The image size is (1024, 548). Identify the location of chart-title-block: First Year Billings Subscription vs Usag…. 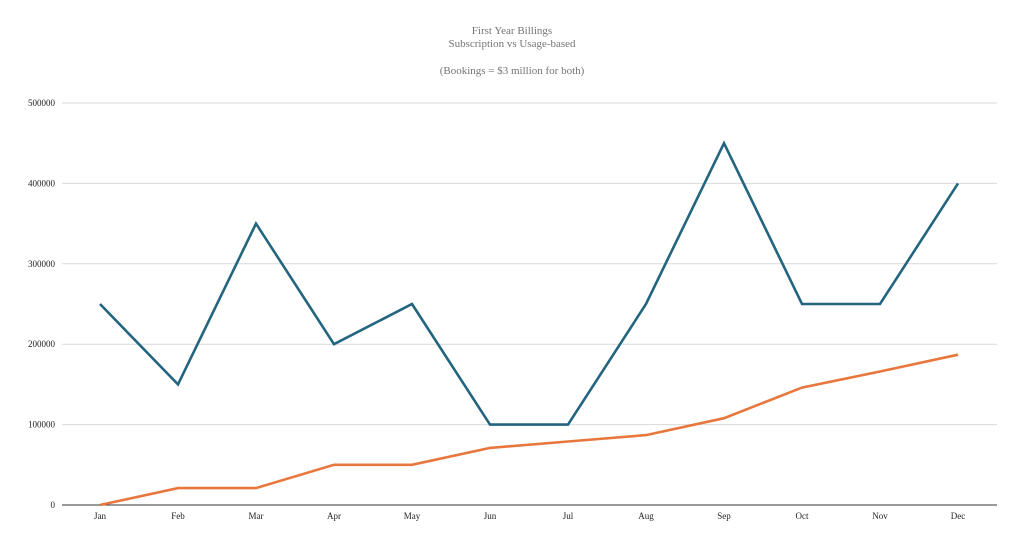
(512, 51).